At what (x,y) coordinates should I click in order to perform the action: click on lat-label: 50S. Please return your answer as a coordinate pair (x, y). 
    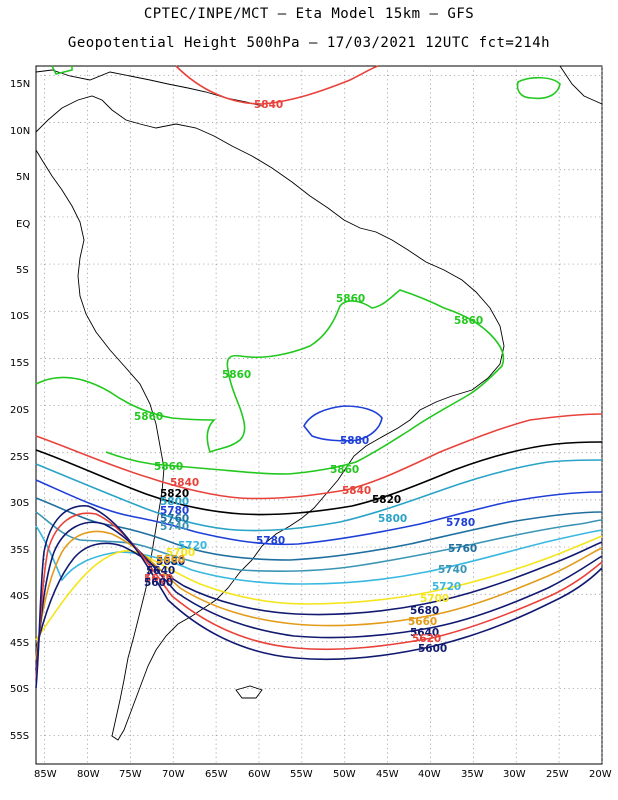
    Looking at the image, I should click on (19, 689).